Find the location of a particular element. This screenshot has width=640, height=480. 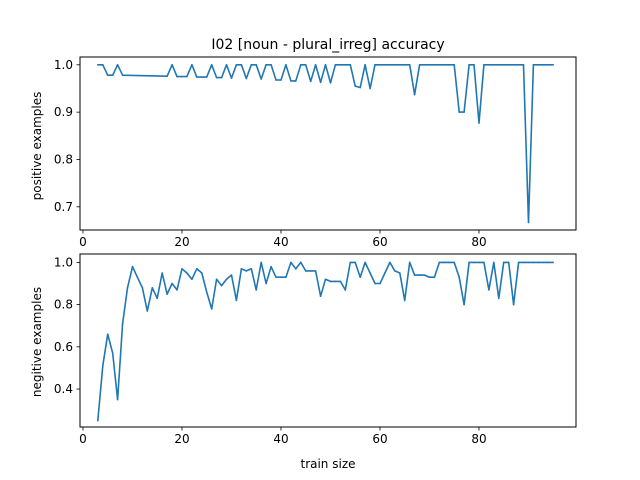

y-tick-label-positive-0: 0.7 is located at coordinates (63, 207).